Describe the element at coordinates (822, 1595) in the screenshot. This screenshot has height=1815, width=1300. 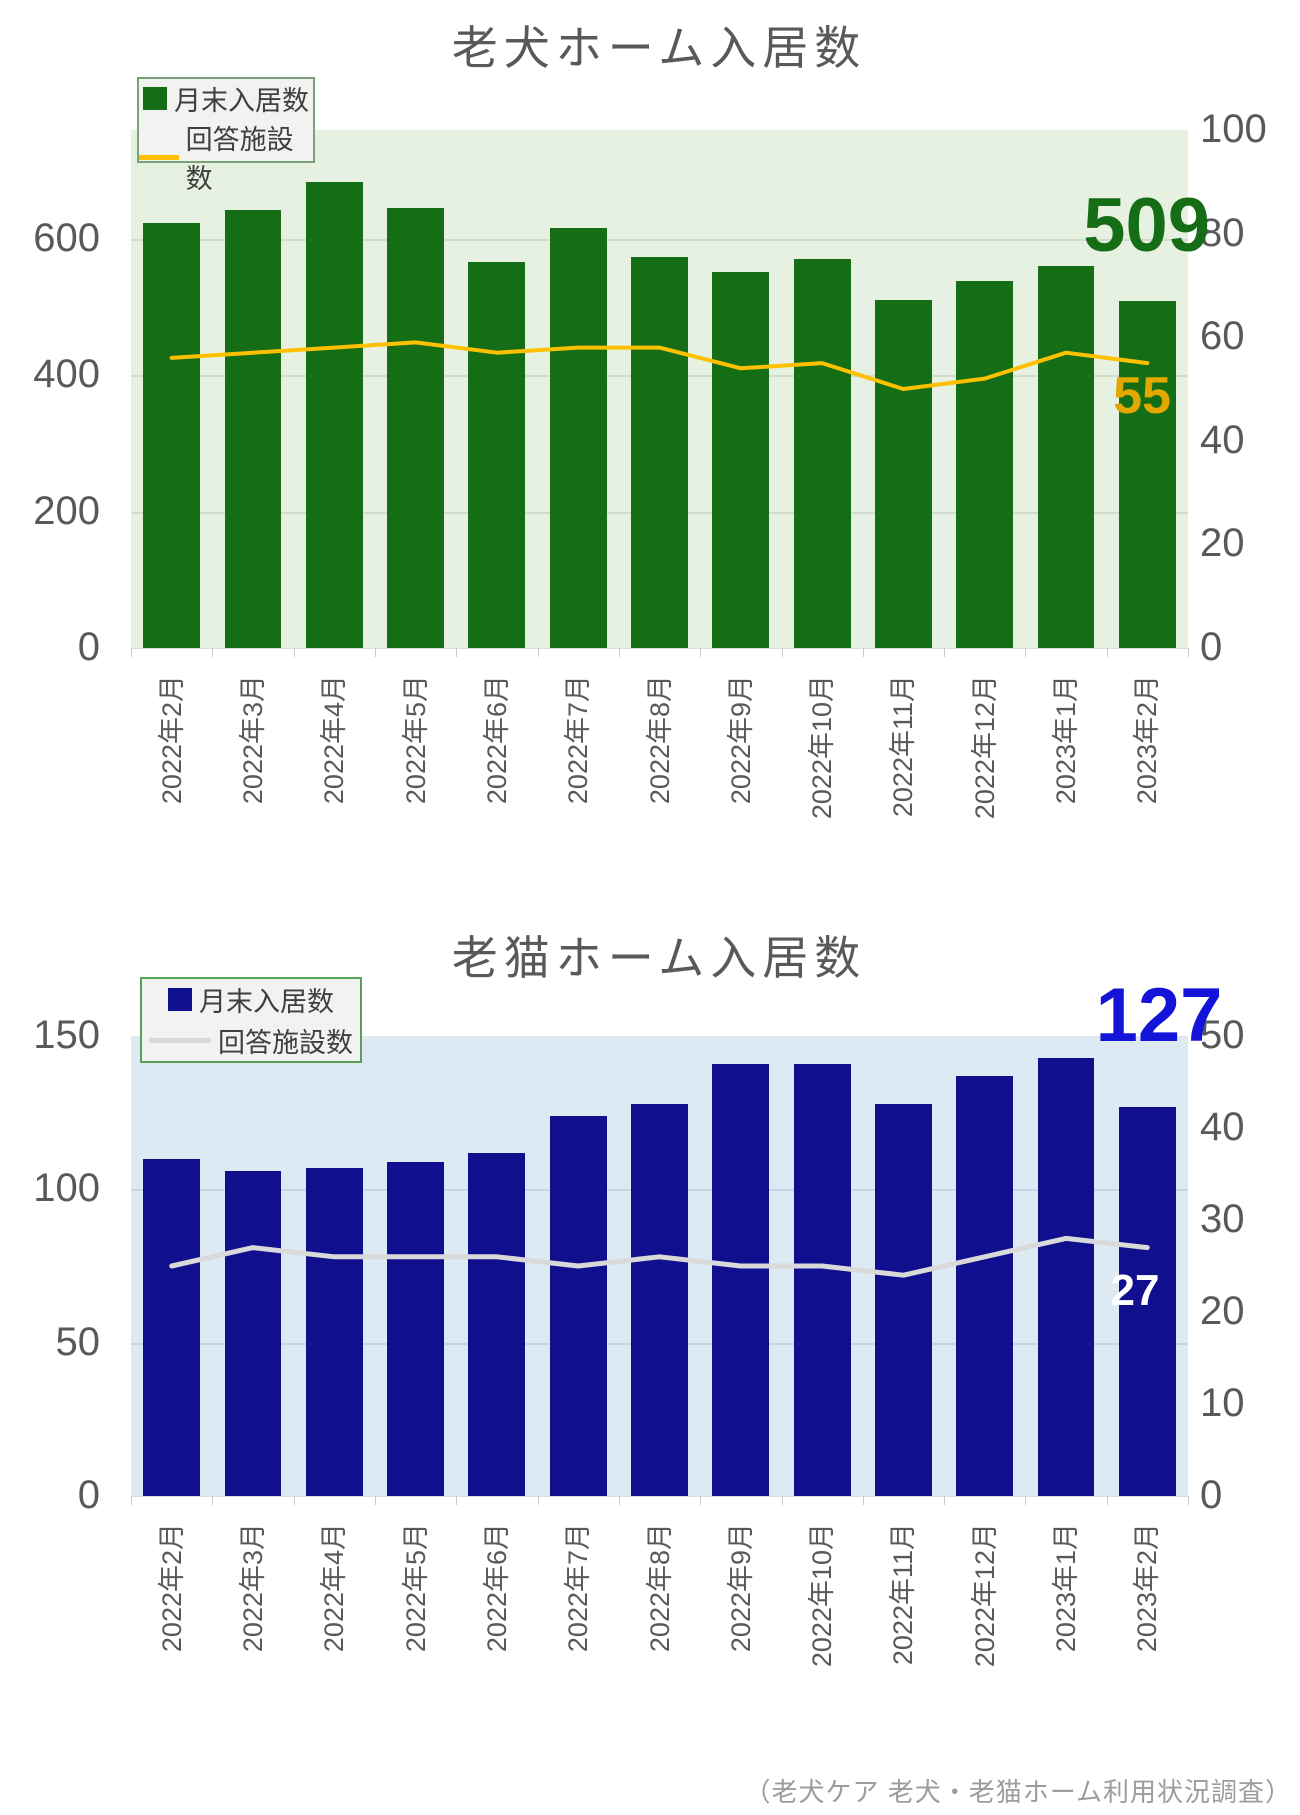
I see `x-category-label: 2022年10月` at that location.